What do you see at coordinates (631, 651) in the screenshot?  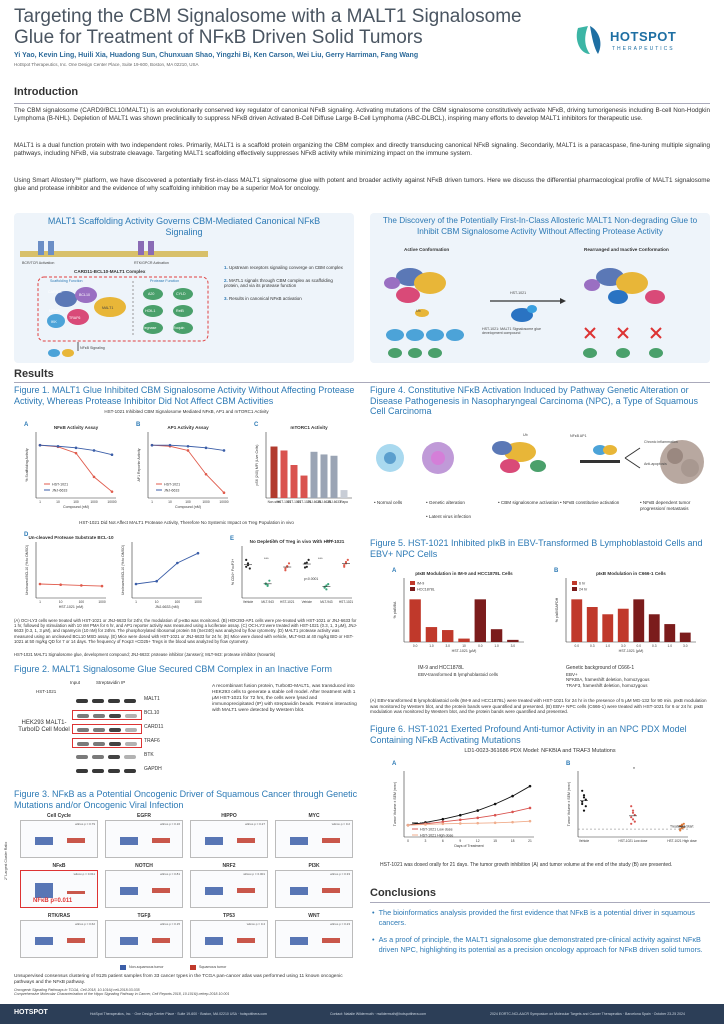 I see `chart-B-xlabel: HST-1021 (μM)` at bounding box center [631, 651].